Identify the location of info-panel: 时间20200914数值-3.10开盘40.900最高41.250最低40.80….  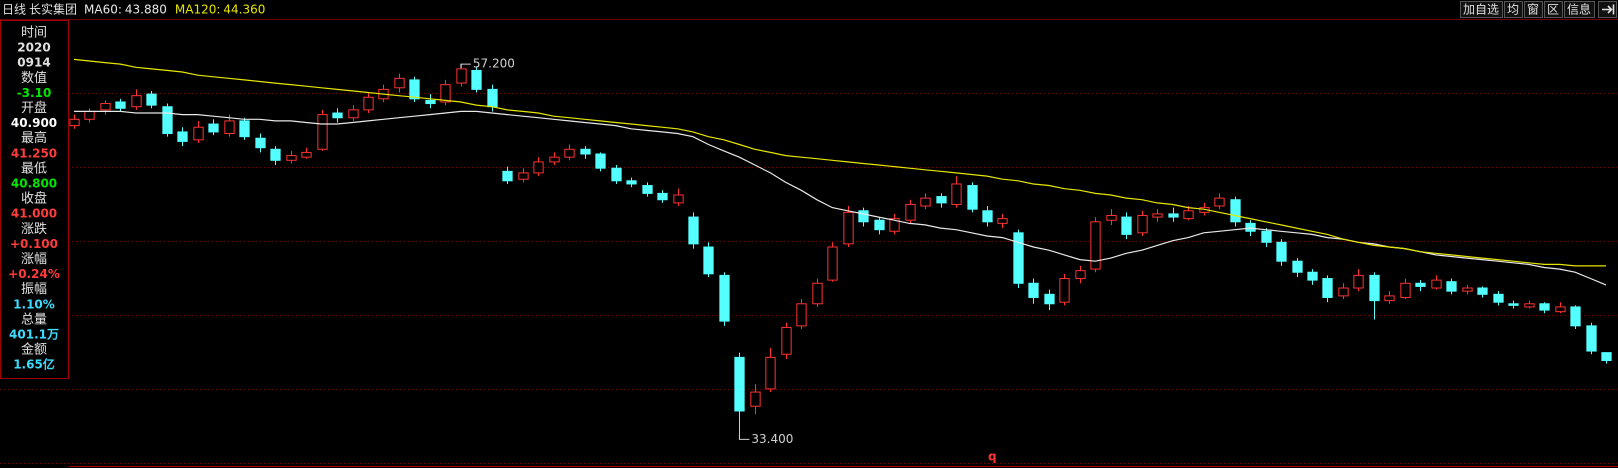
(34, 199).